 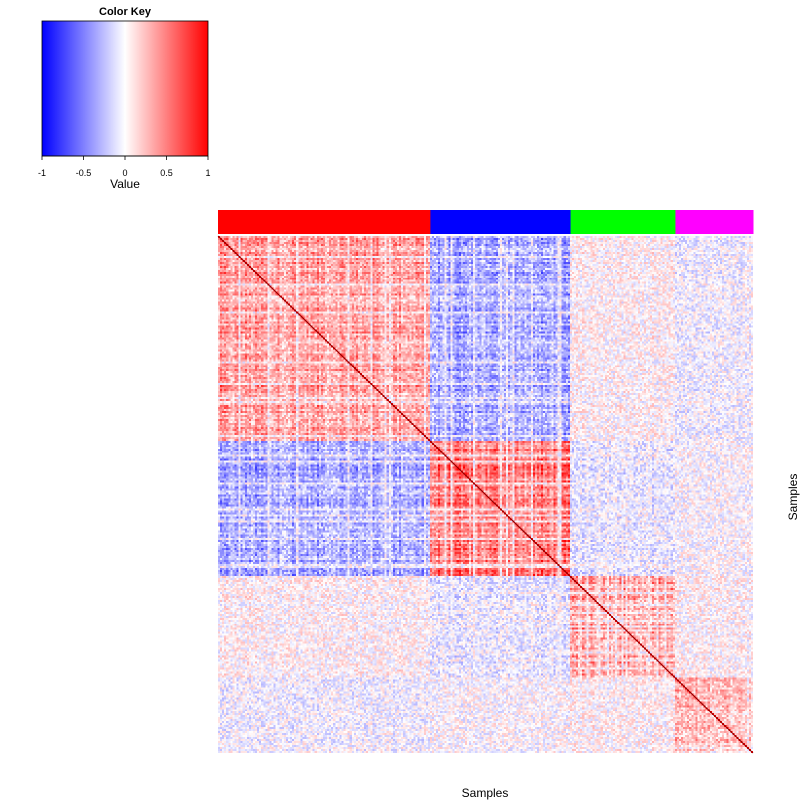 I want to click on group-color-bar, so click(x=486, y=222).